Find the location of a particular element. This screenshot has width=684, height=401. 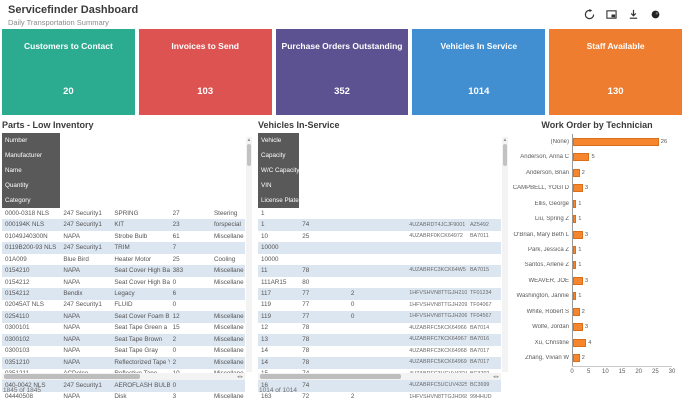

column-header: Category is located at coordinates (31, 200).